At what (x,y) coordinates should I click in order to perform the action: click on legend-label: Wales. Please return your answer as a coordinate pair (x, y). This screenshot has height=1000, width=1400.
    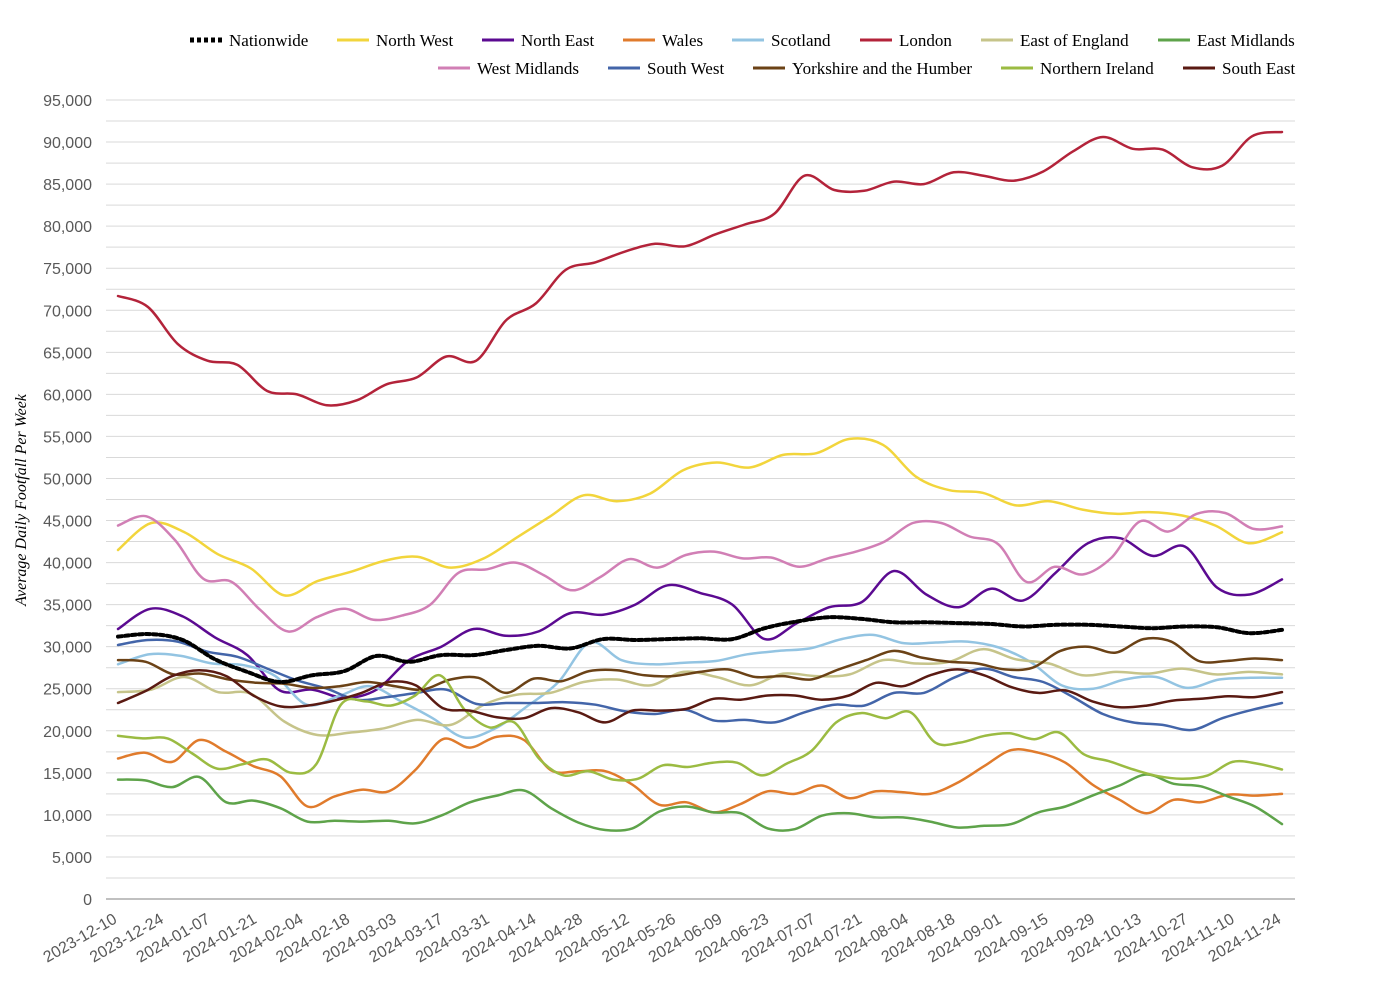
    Looking at the image, I should click on (682, 40).